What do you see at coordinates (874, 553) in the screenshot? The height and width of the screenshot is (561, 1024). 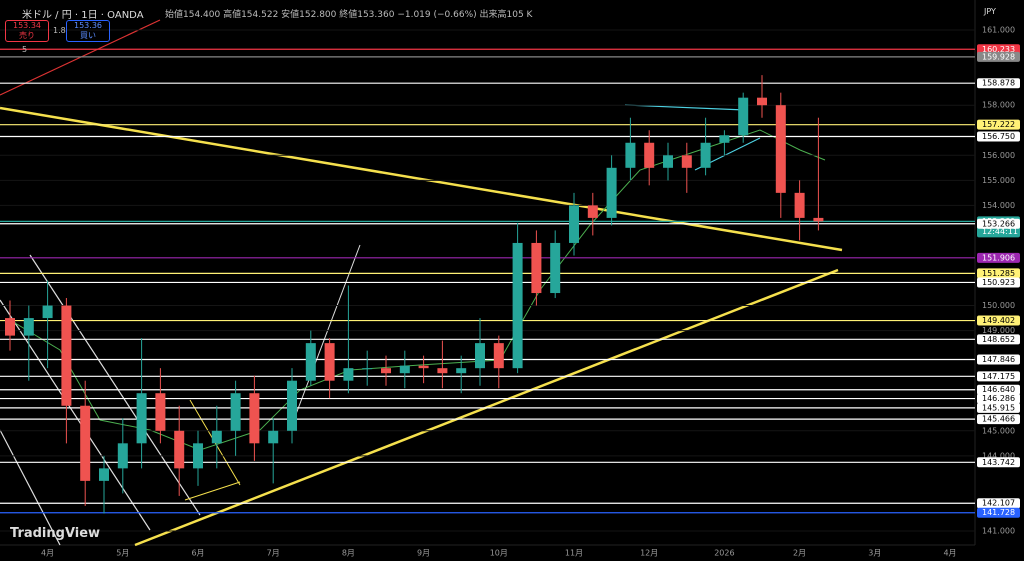 I see `x-tick-label: 3月` at bounding box center [874, 553].